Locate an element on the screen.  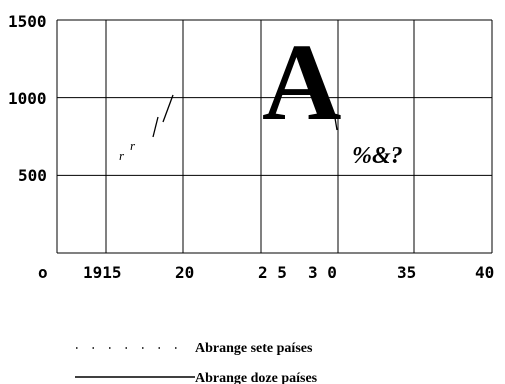
legend-label: Abrange sete países is located at coordinates (254, 348).